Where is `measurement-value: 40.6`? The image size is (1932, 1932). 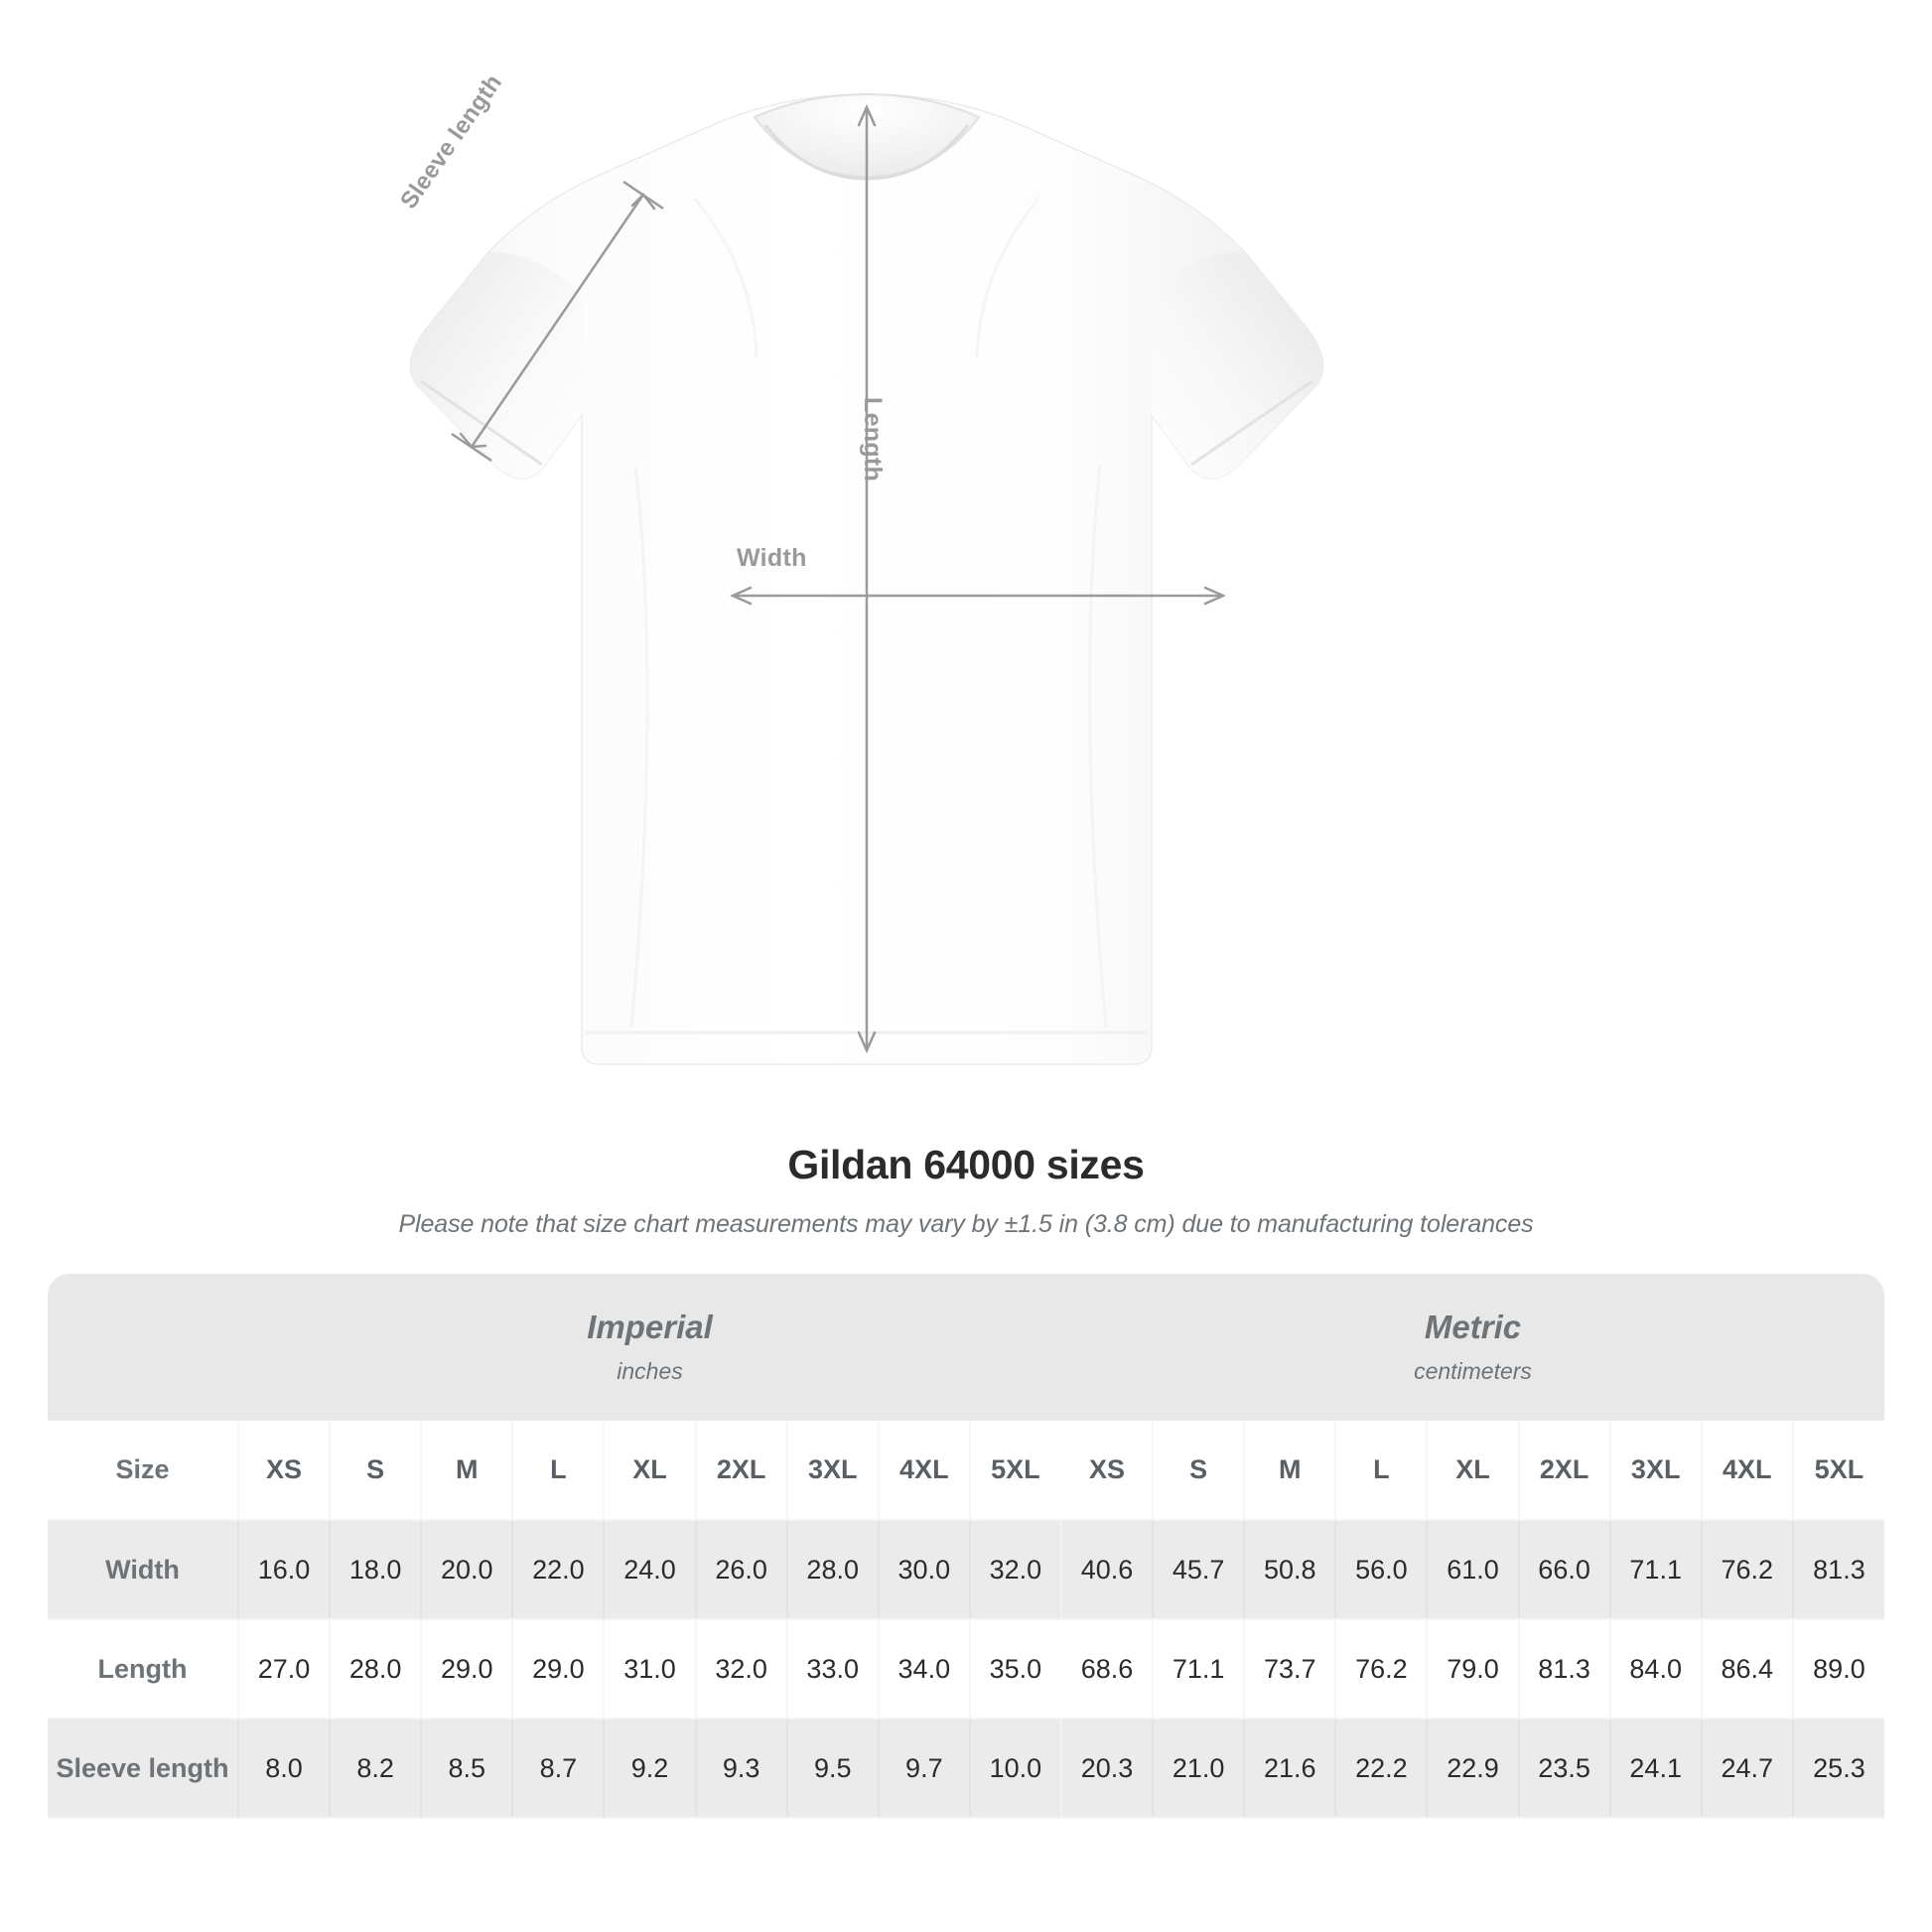 measurement-value: 40.6 is located at coordinates (1106, 1570).